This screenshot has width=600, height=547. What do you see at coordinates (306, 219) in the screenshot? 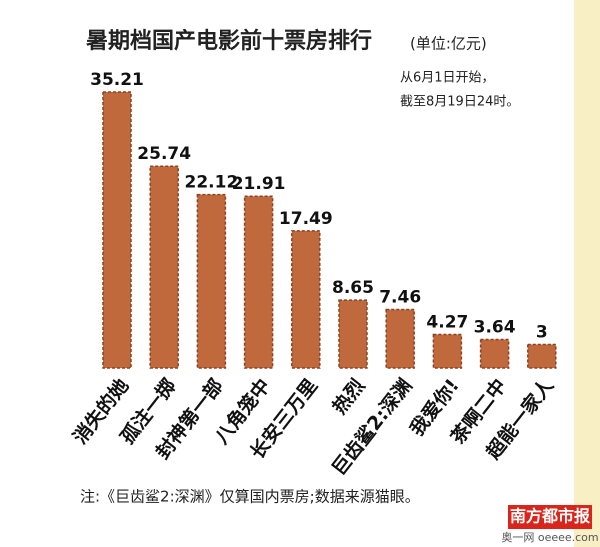
I see `data-label: 17.49` at bounding box center [306, 219].